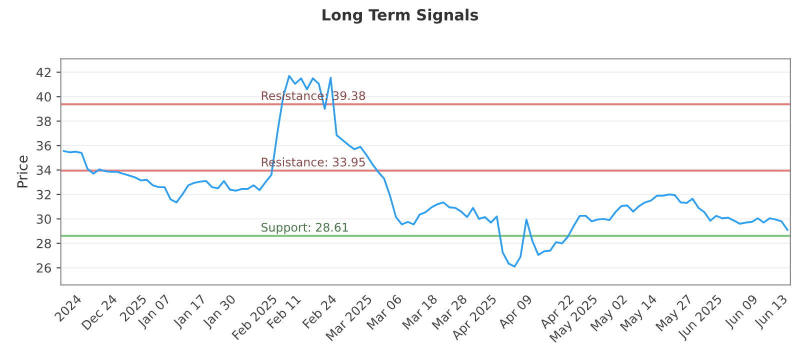 The width and height of the screenshot is (800, 350). Describe the element at coordinates (43, 243) in the screenshot. I see `y-tick-label: 28` at that location.